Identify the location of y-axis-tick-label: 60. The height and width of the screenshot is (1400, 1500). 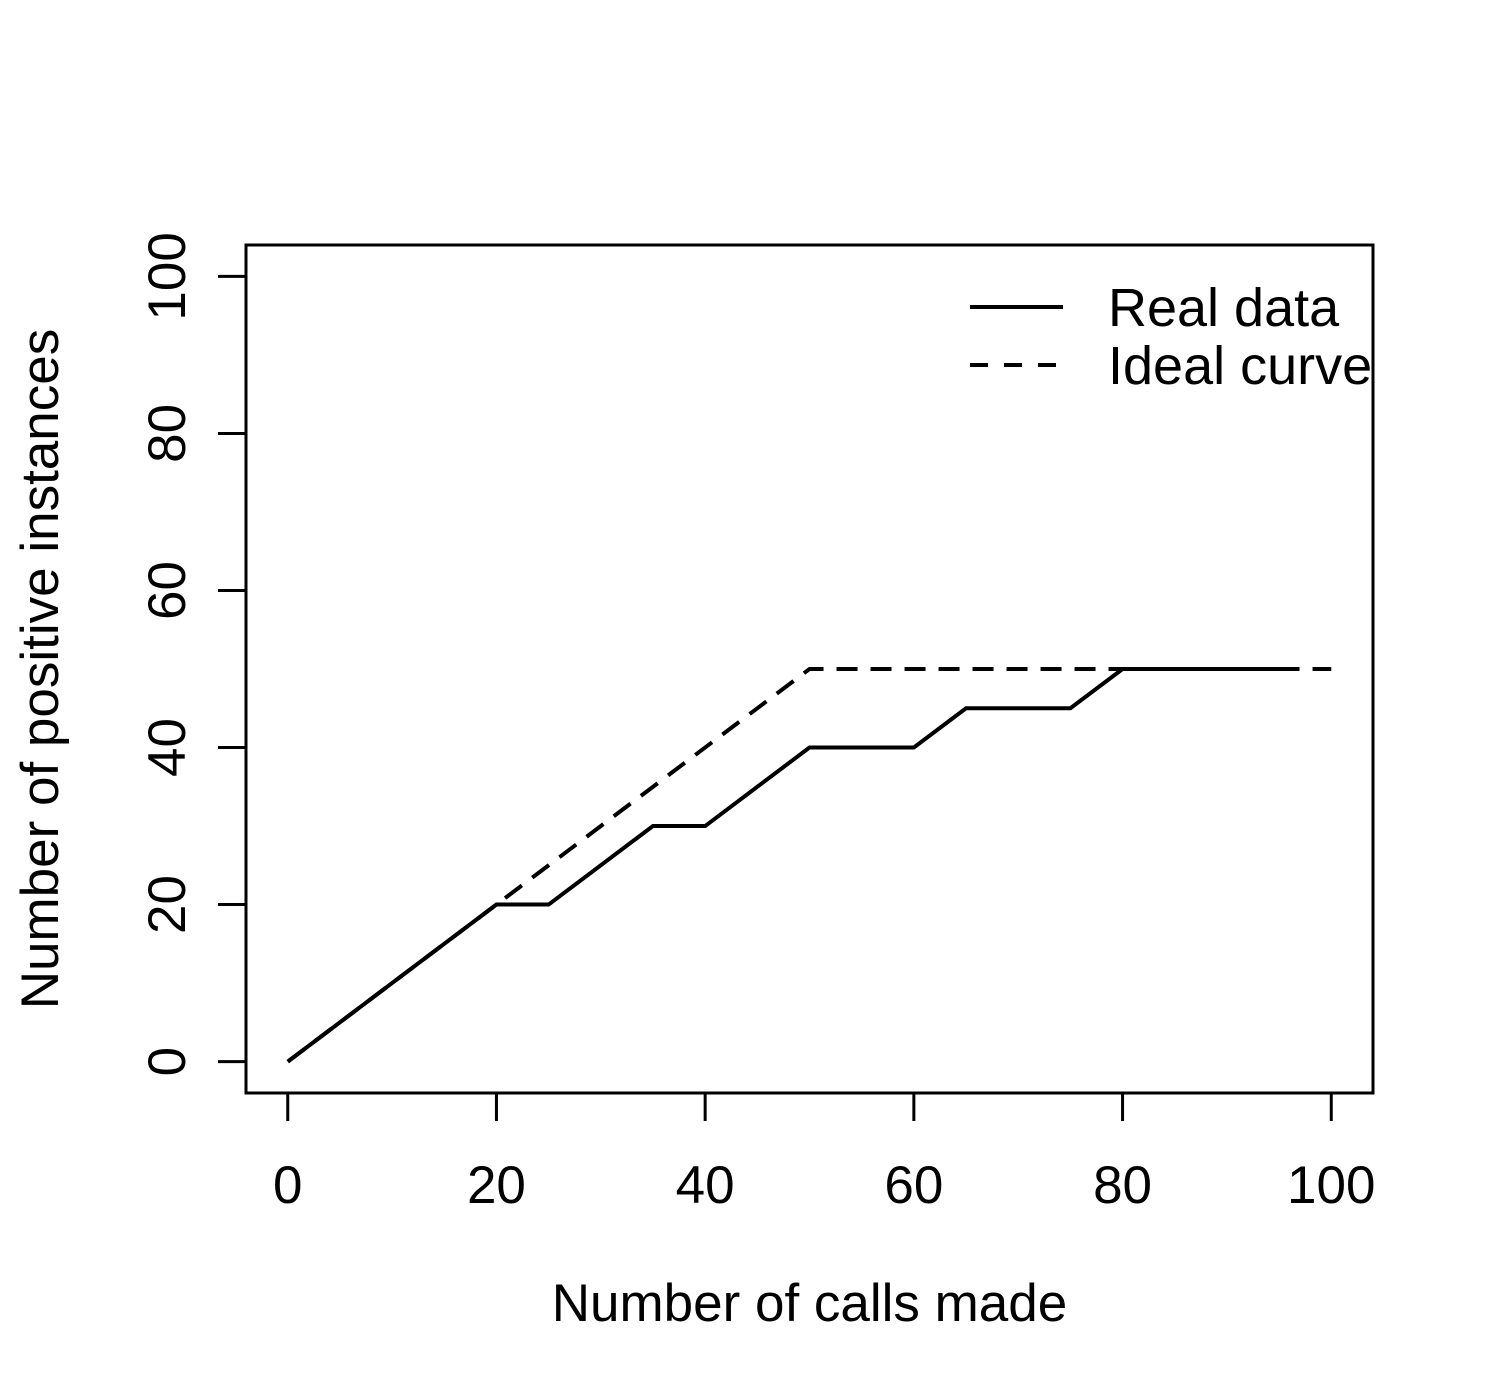
(167, 590).